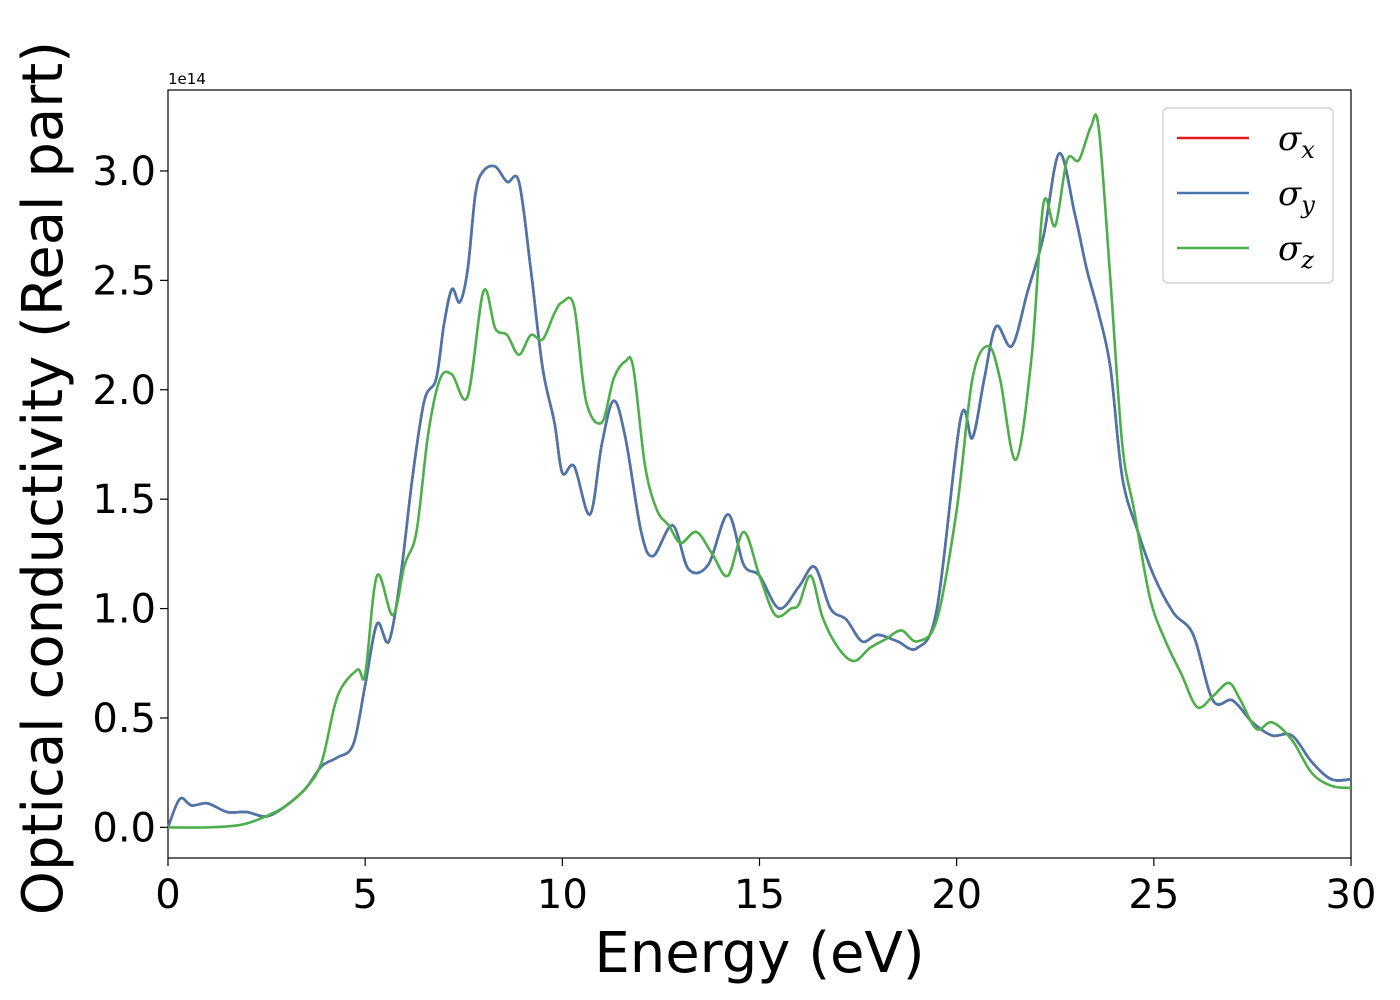  I want to click on y-tick-label: 0.5, so click(124, 719).